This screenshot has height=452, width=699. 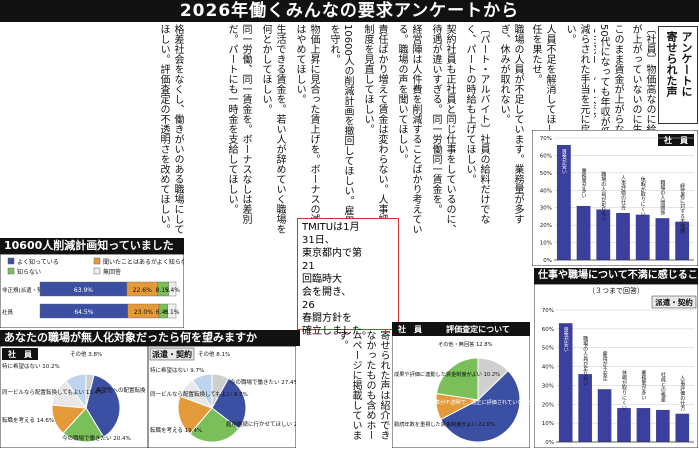 What do you see at coordinates (308, 266) in the screenshot?
I see `memo-line-4: 21` at bounding box center [308, 266].